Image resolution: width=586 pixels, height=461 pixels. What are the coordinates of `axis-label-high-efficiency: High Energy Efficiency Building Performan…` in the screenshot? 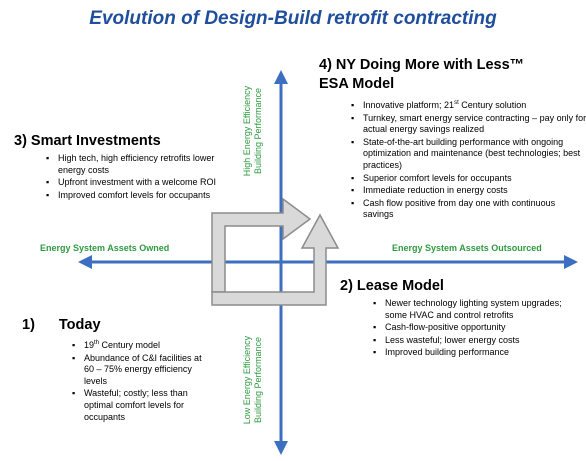 It's located at (252, 131).